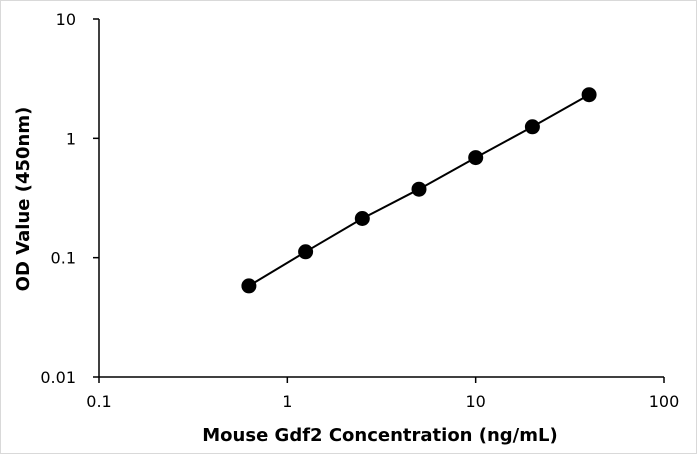  What do you see at coordinates (63, 258) in the screenshot?
I see `y-tick-label: 0.1` at bounding box center [63, 258].